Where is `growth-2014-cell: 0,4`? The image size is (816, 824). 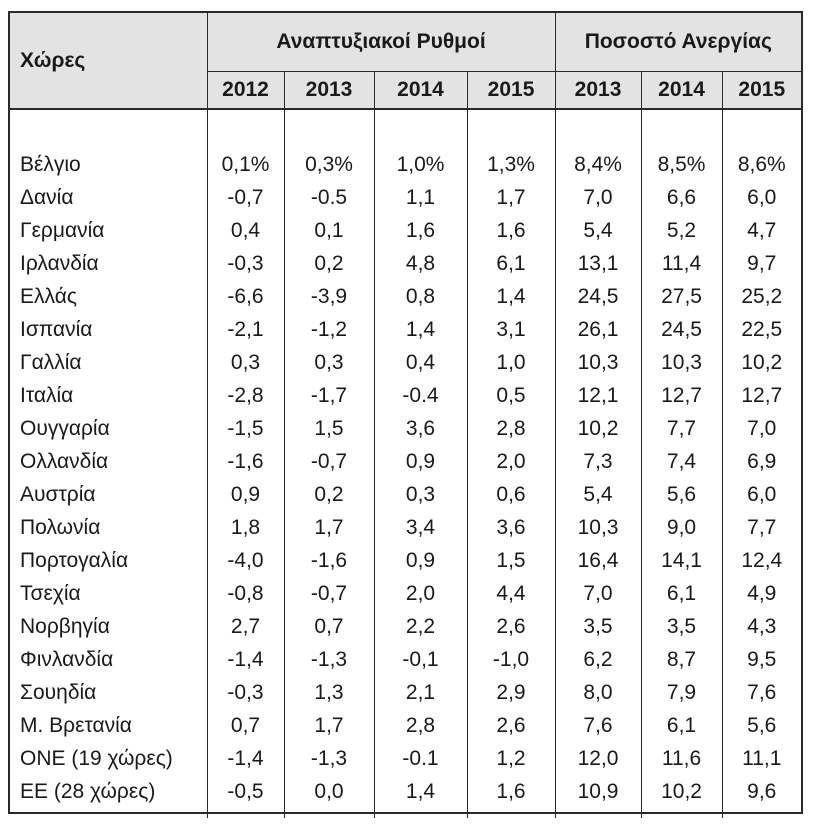
growth-2014-cell: 0,4 is located at coordinates (421, 362).